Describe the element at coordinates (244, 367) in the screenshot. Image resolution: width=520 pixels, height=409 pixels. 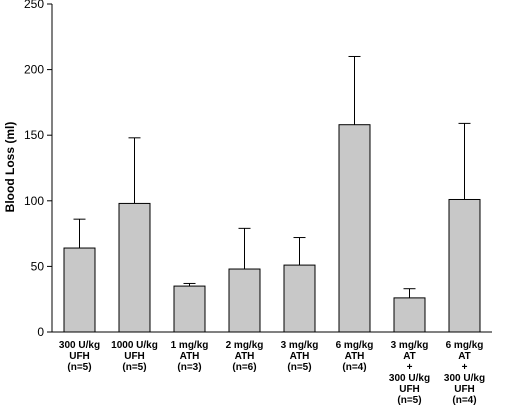
I see `x-category-label-line: (n=6)` at that location.